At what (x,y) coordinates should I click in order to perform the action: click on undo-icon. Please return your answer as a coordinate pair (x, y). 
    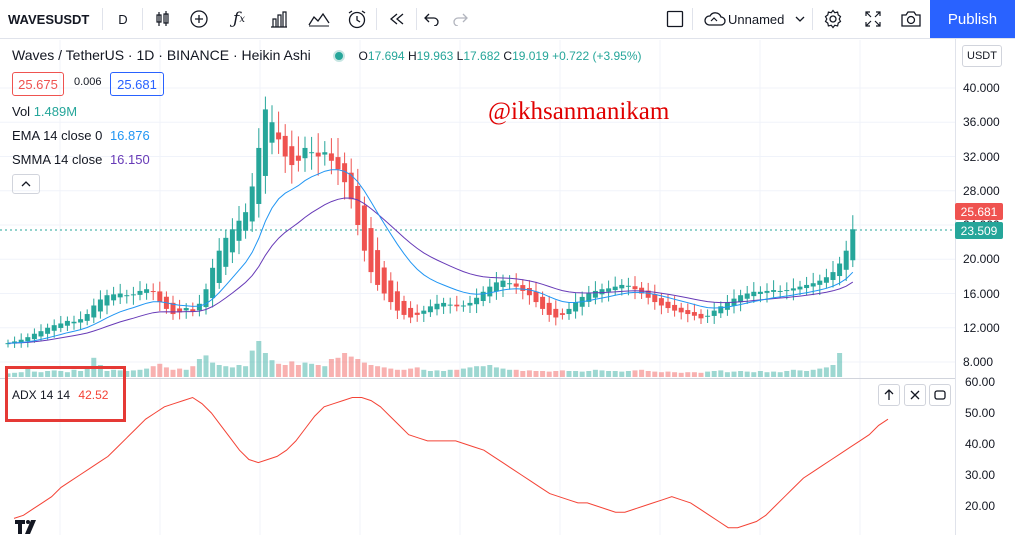
    Looking at the image, I should click on (432, 19).